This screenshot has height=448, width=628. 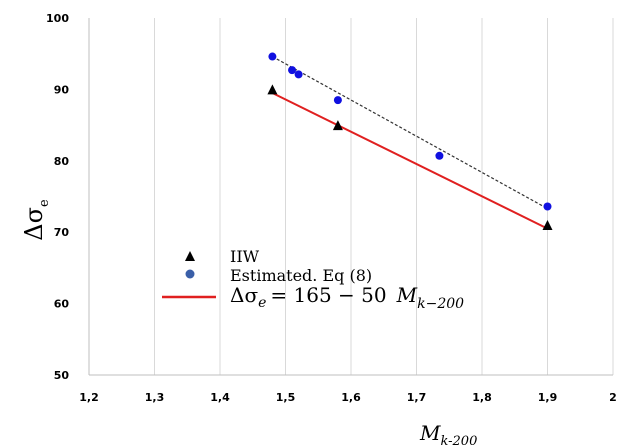 I want to click on x-tick-label: 1,4, so click(x=220, y=397).